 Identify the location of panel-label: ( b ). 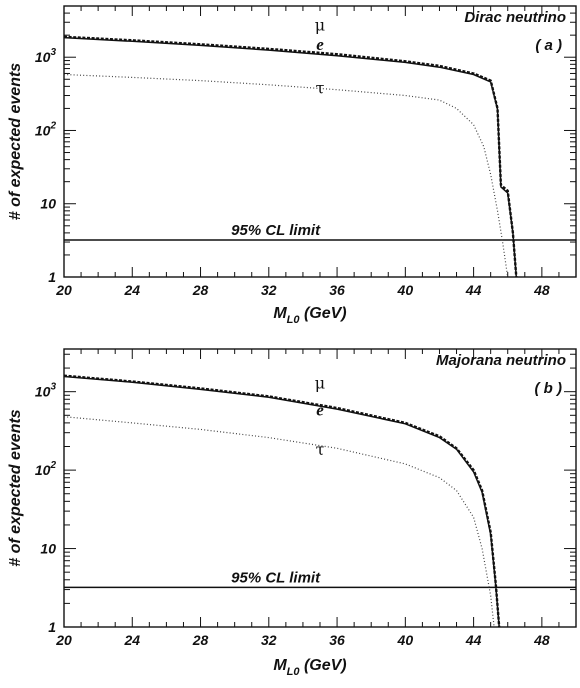
(549, 388).